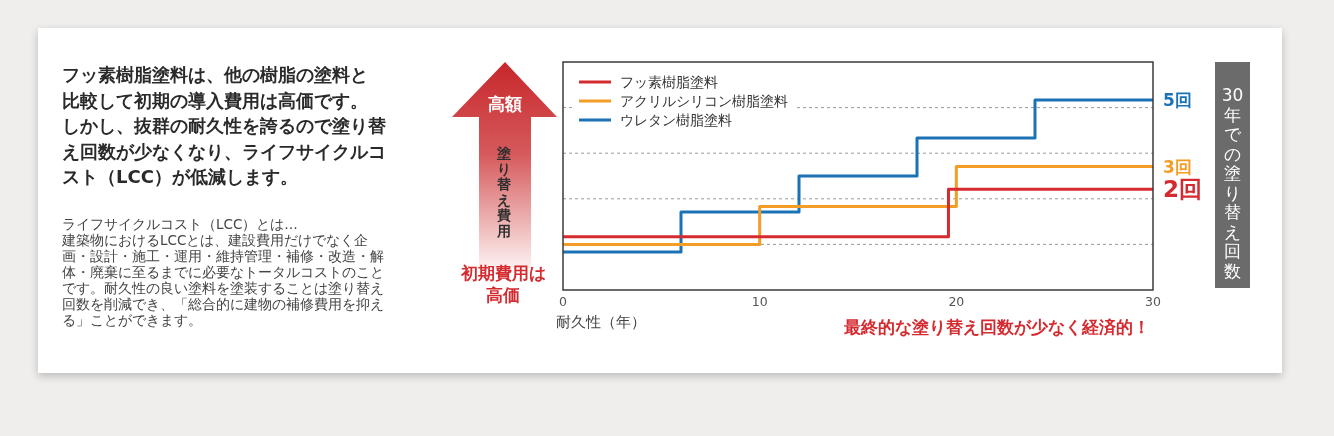  I want to click on legend-label: フッ素樹脂塗料, so click(669, 82).